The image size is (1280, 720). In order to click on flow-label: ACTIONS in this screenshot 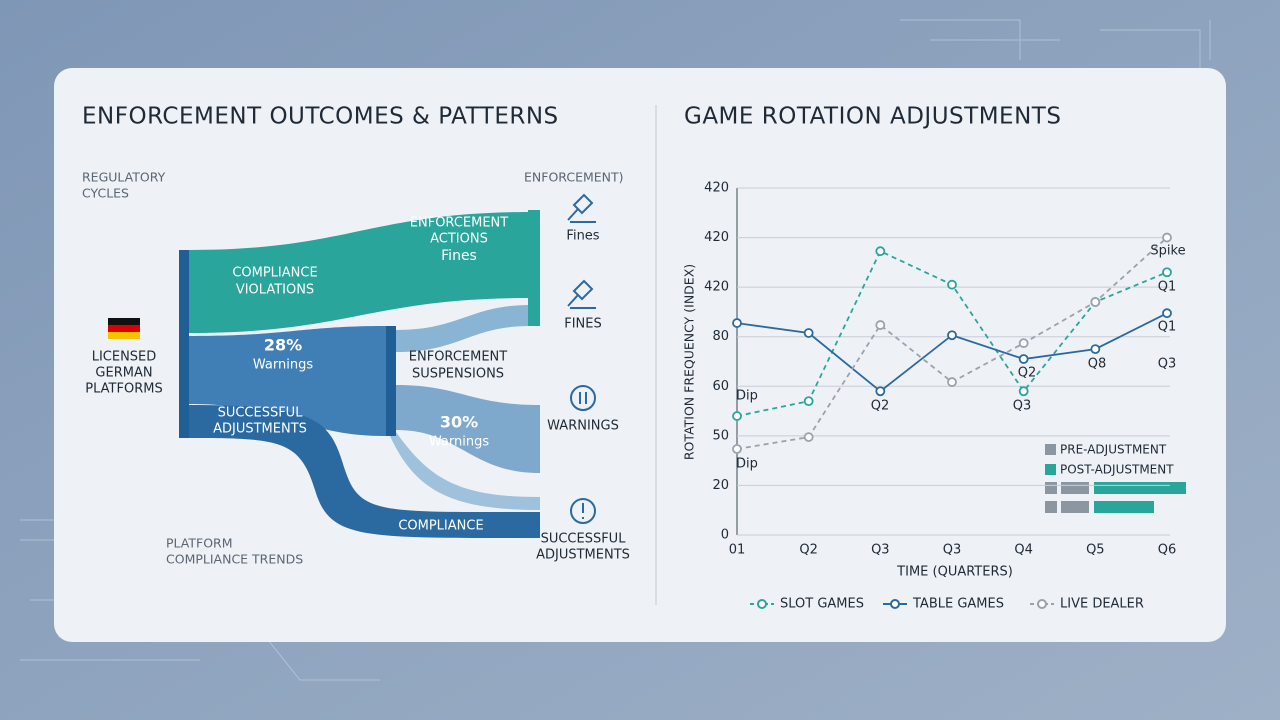, I will do `click(459, 239)`.